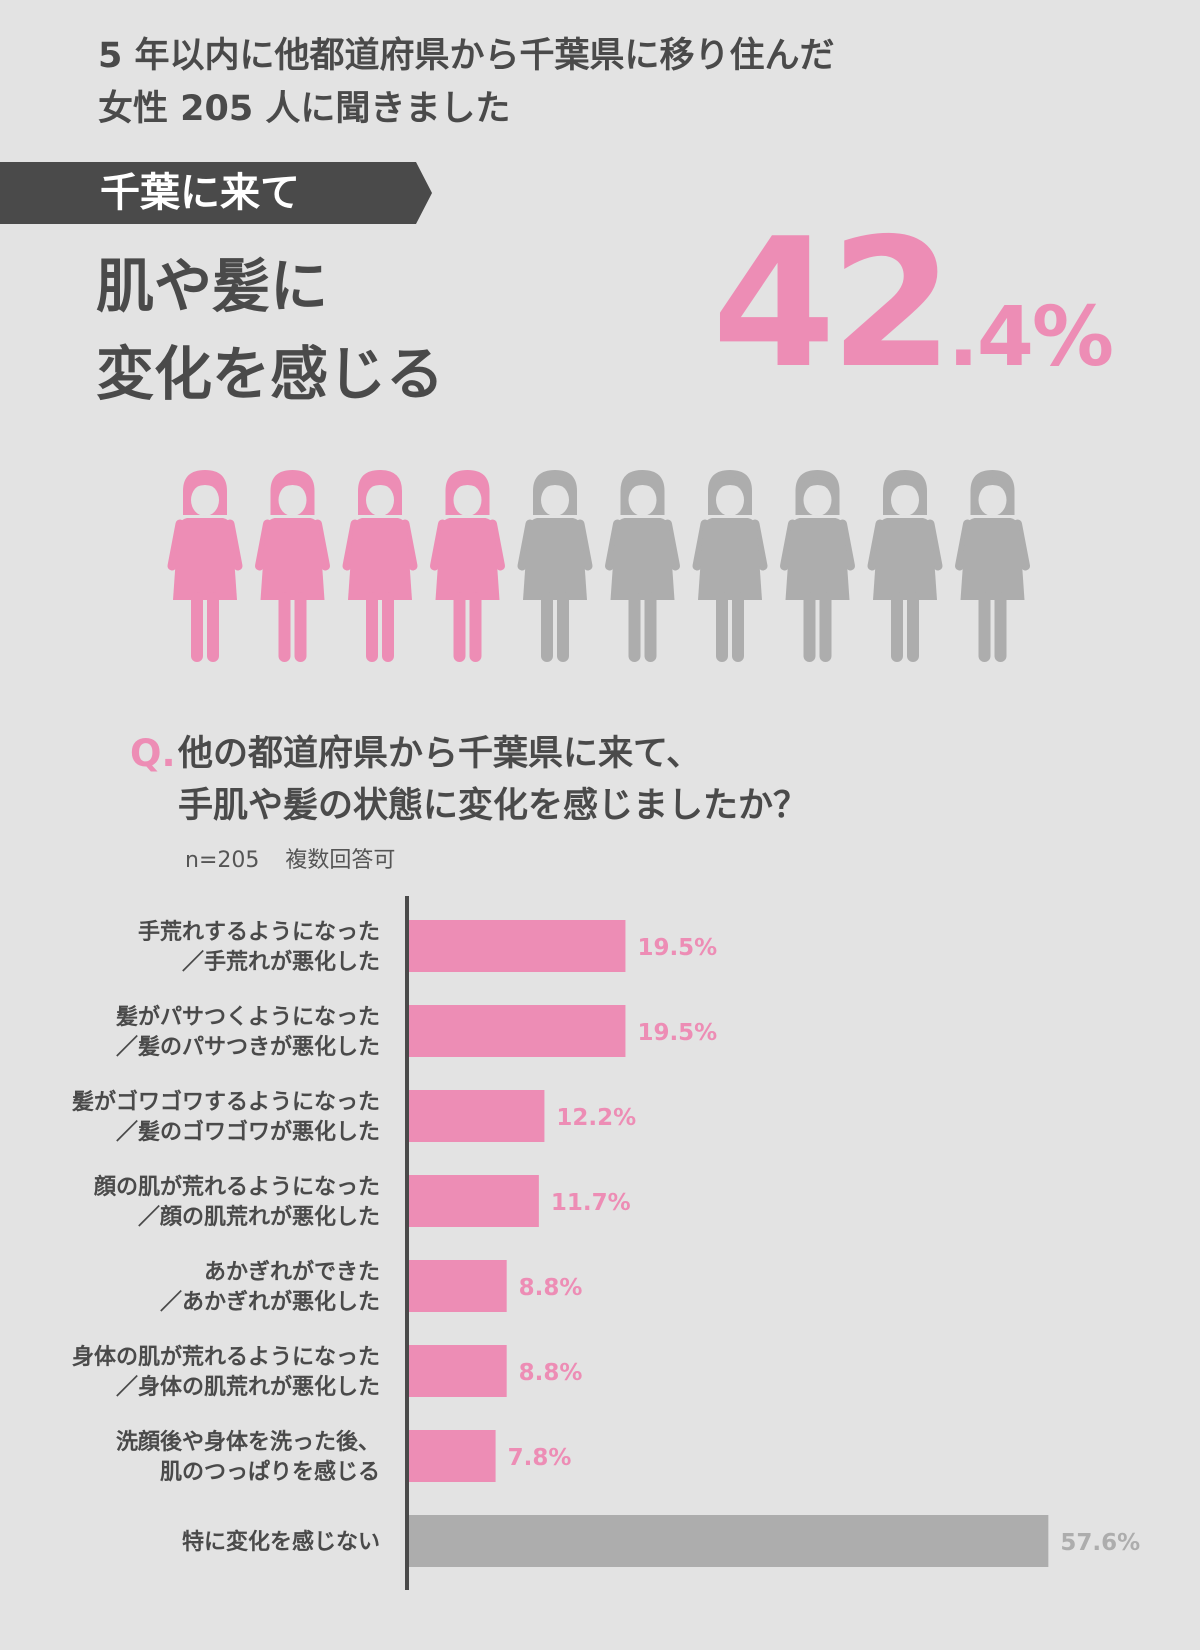 The image size is (1200, 1650). Describe the element at coordinates (598, 566) in the screenshot. I see `people-pictogram` at that location.